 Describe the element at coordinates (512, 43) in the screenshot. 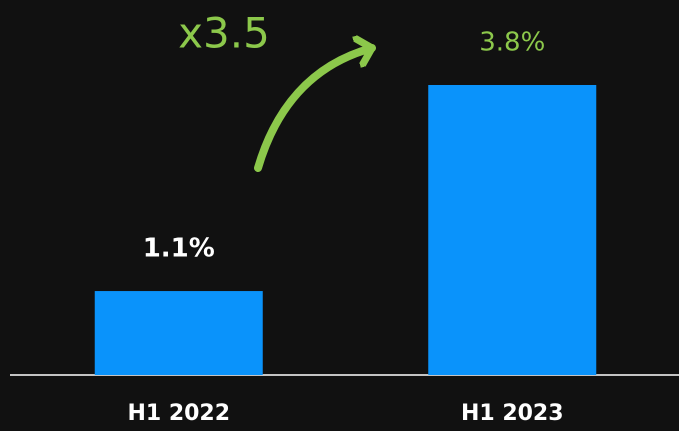

I see `value-label: 3.8%` at that location.